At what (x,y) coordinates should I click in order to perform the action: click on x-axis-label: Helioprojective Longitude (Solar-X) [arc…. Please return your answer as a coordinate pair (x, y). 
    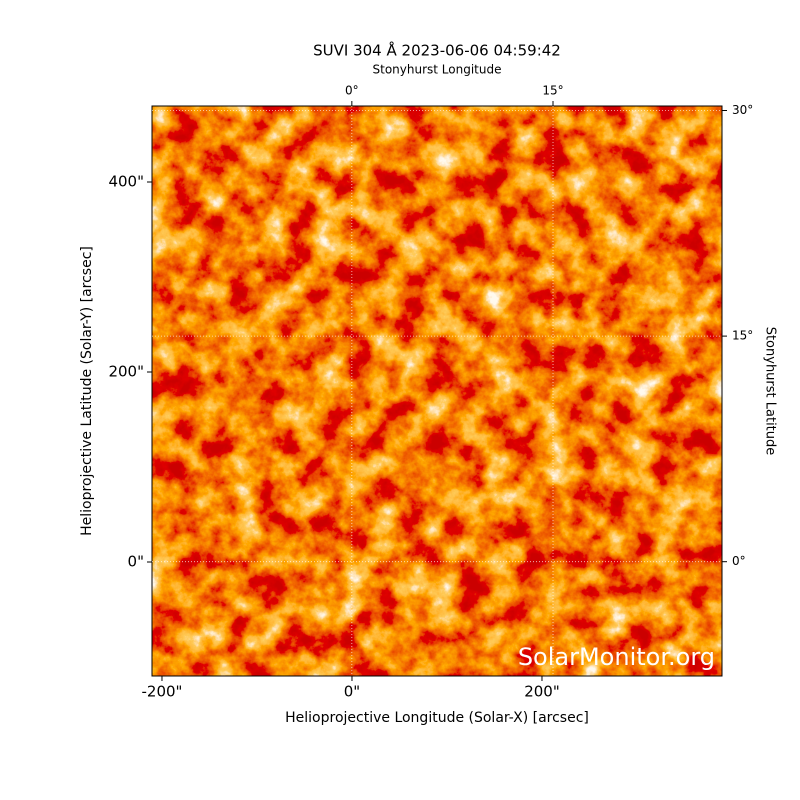
    Looking at the image, I should click on (437, 718).